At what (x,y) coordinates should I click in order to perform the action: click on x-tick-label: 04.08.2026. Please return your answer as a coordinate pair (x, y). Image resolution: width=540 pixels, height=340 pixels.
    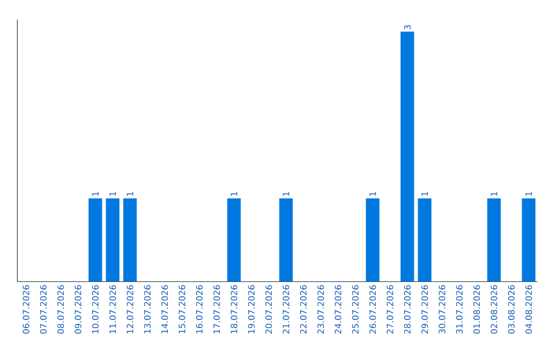
    Looking at the image, I should click on (528, 309).